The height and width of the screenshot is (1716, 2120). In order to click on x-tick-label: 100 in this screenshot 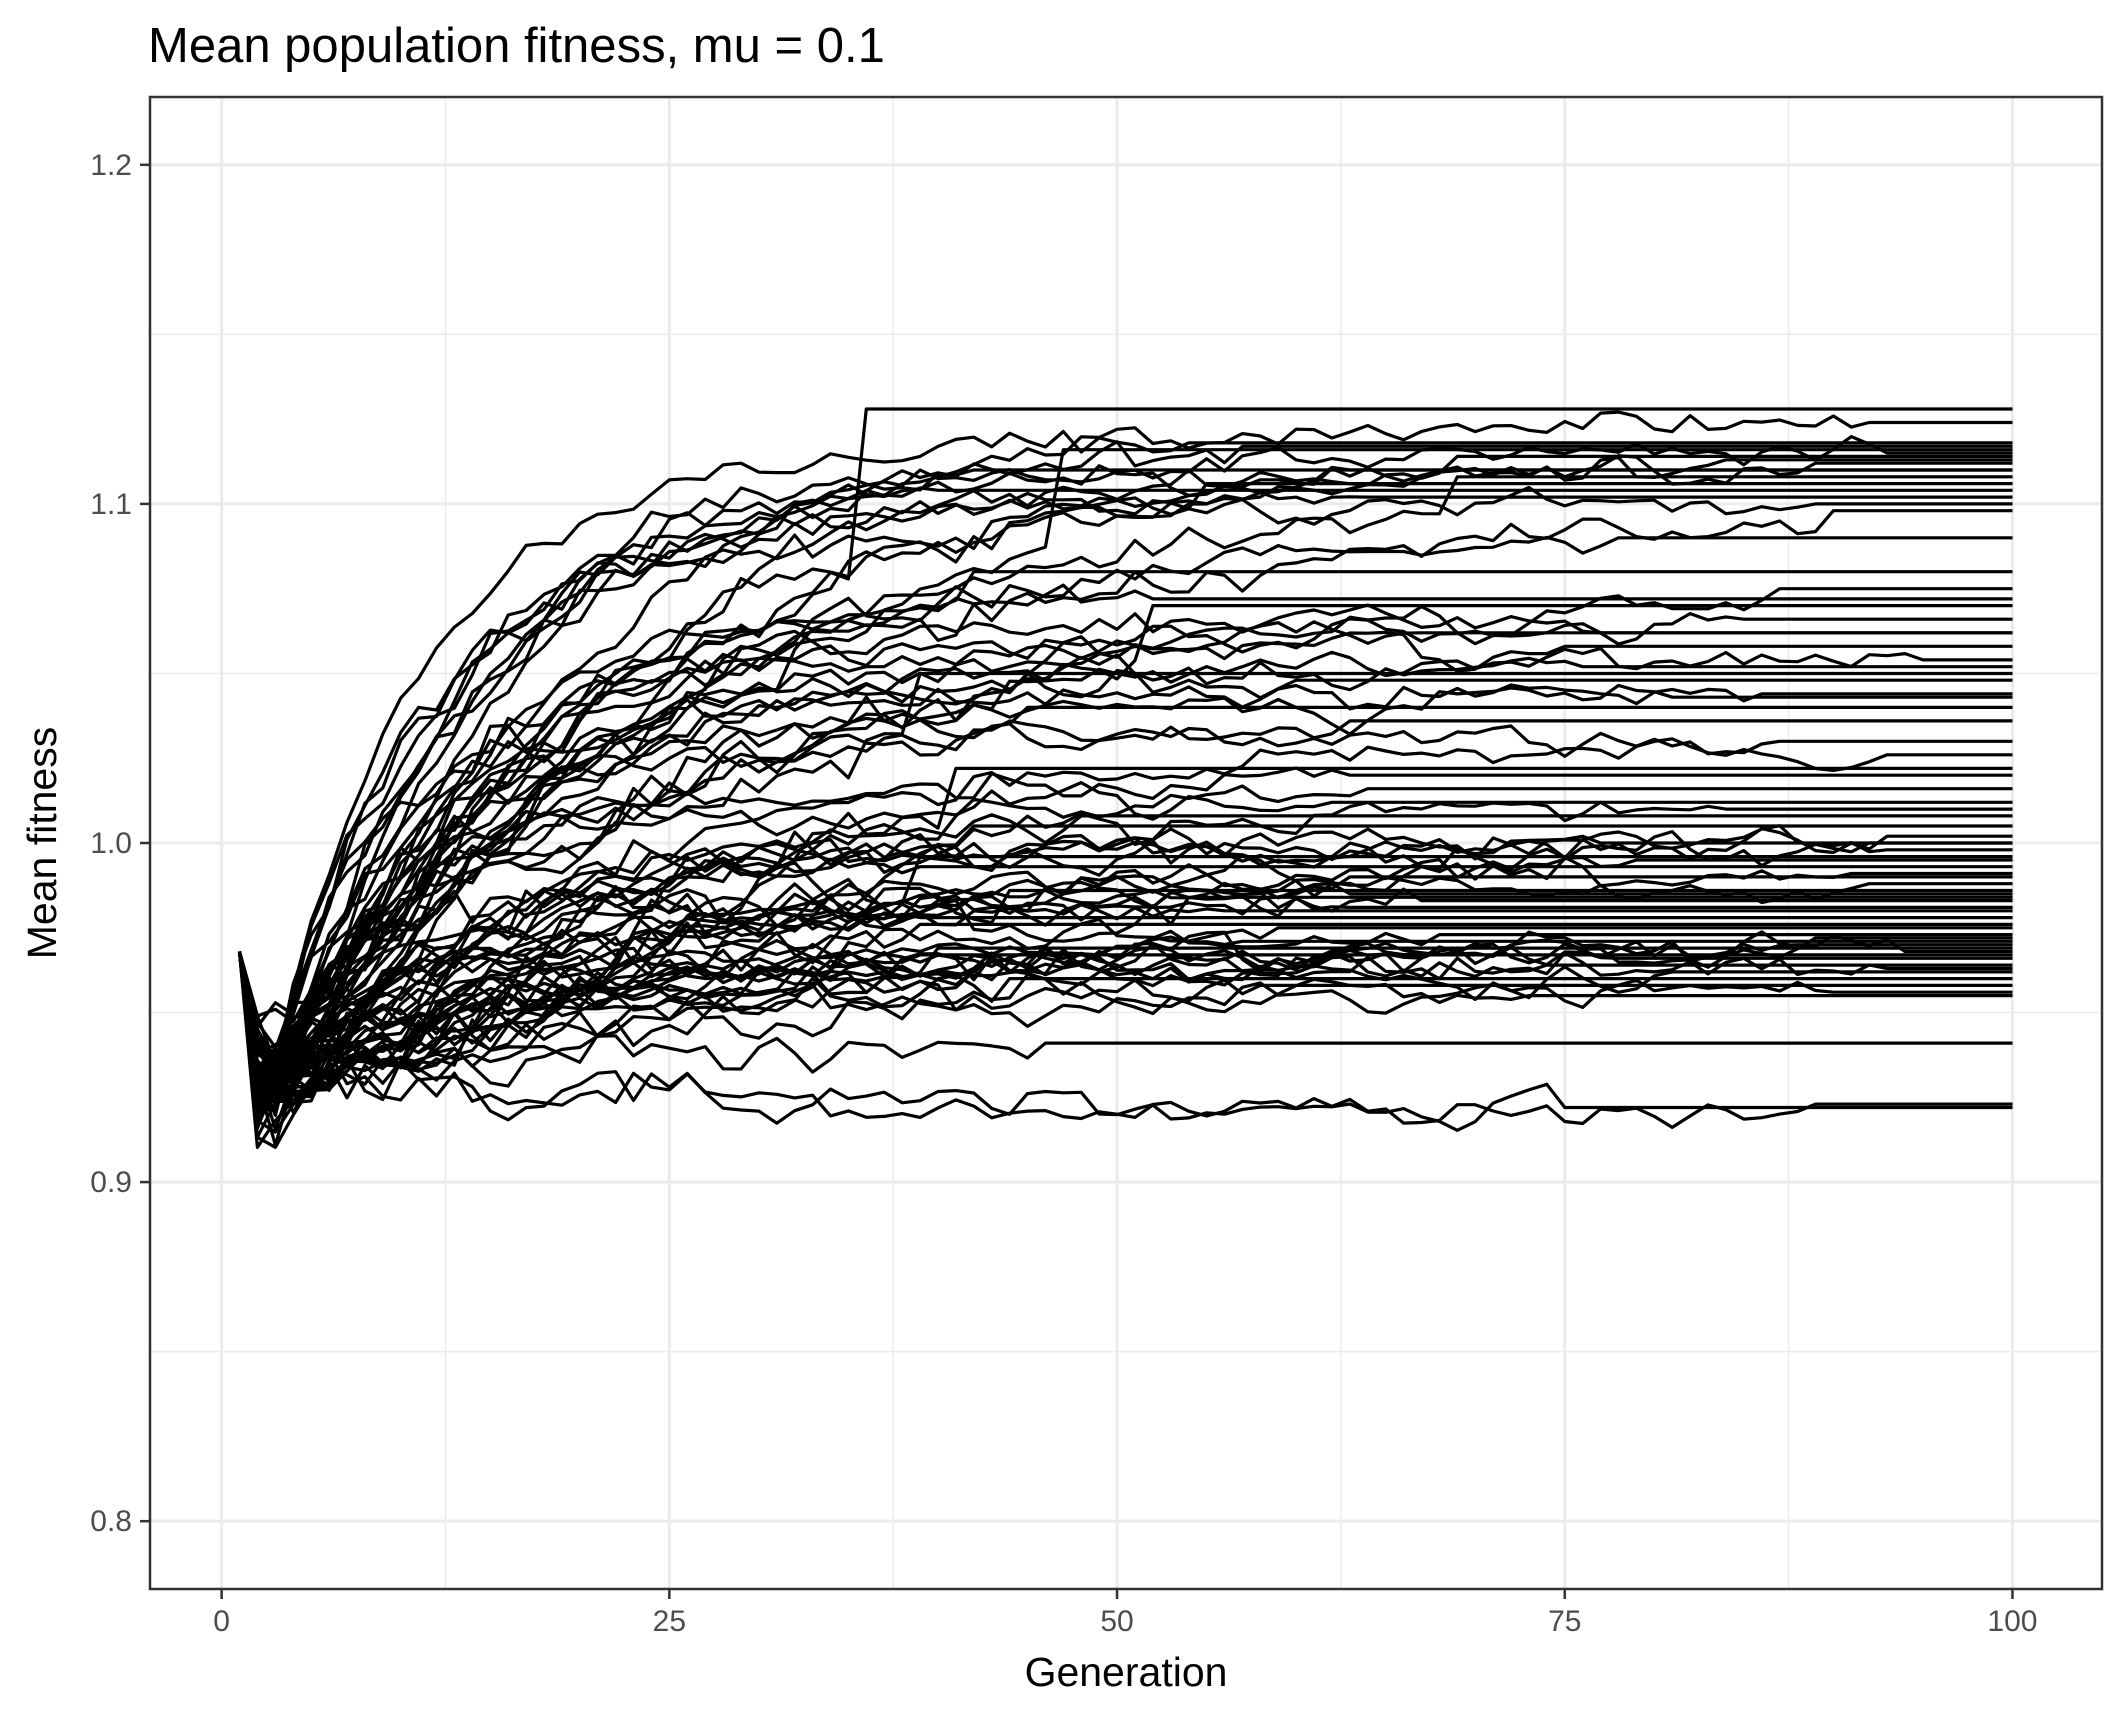, I will do `click(2012, 1621)`.